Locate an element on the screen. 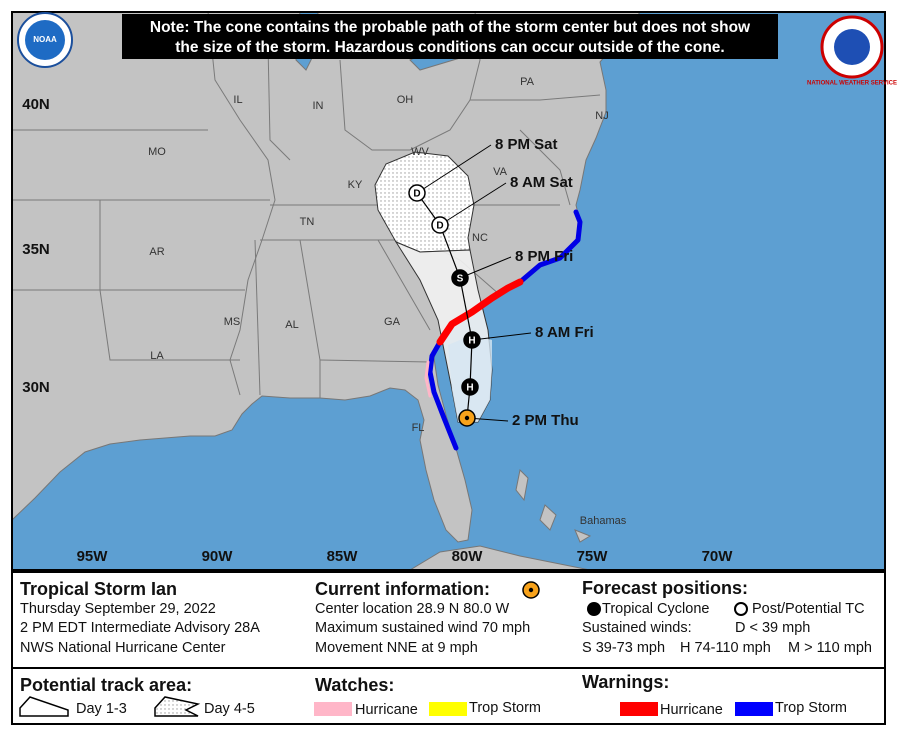 The height and width of the screenshot is (736, 897). legend-title: Current information: is located at coordinates (402, 589).